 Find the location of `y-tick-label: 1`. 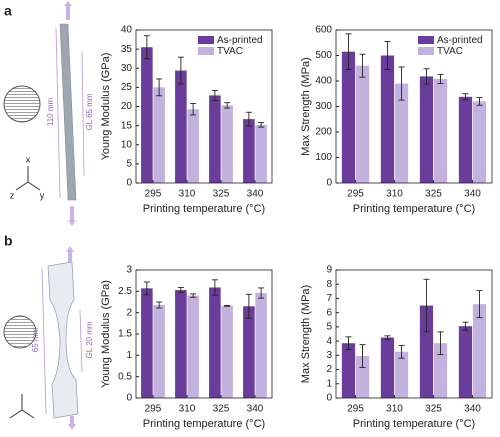

y-tick-label: 1 is located at coordinates (329, 383).